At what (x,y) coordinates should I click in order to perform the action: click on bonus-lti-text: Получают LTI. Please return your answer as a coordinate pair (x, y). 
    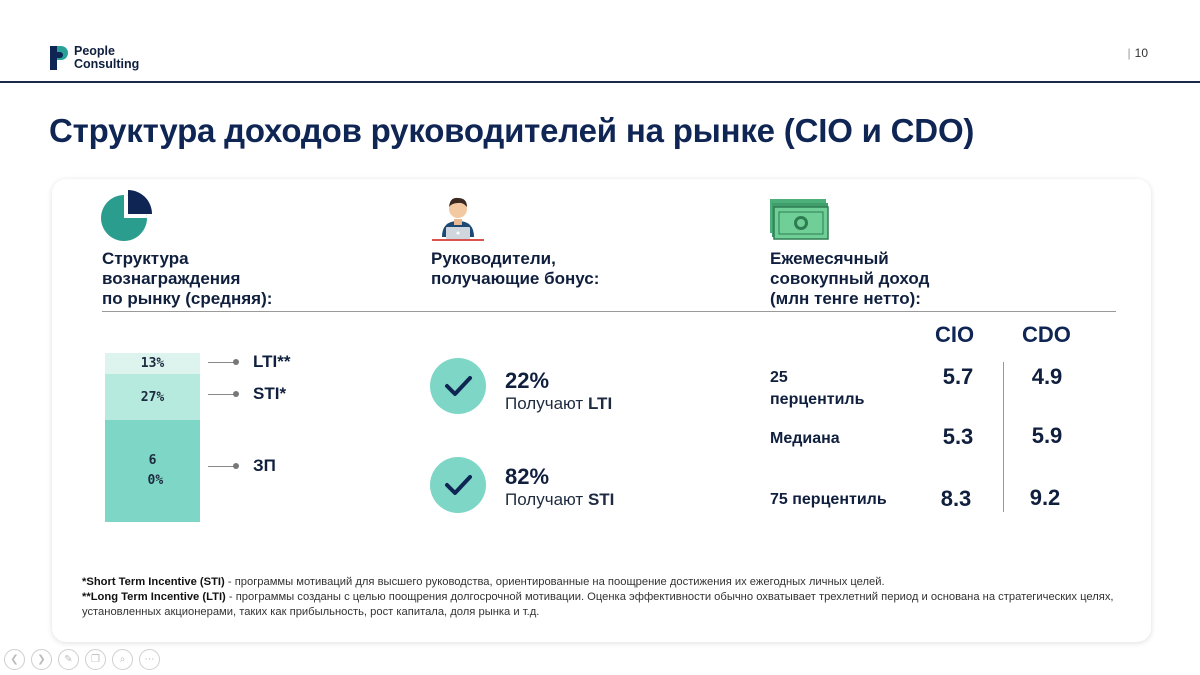
    Looking at the image, I should click on (558, 404).